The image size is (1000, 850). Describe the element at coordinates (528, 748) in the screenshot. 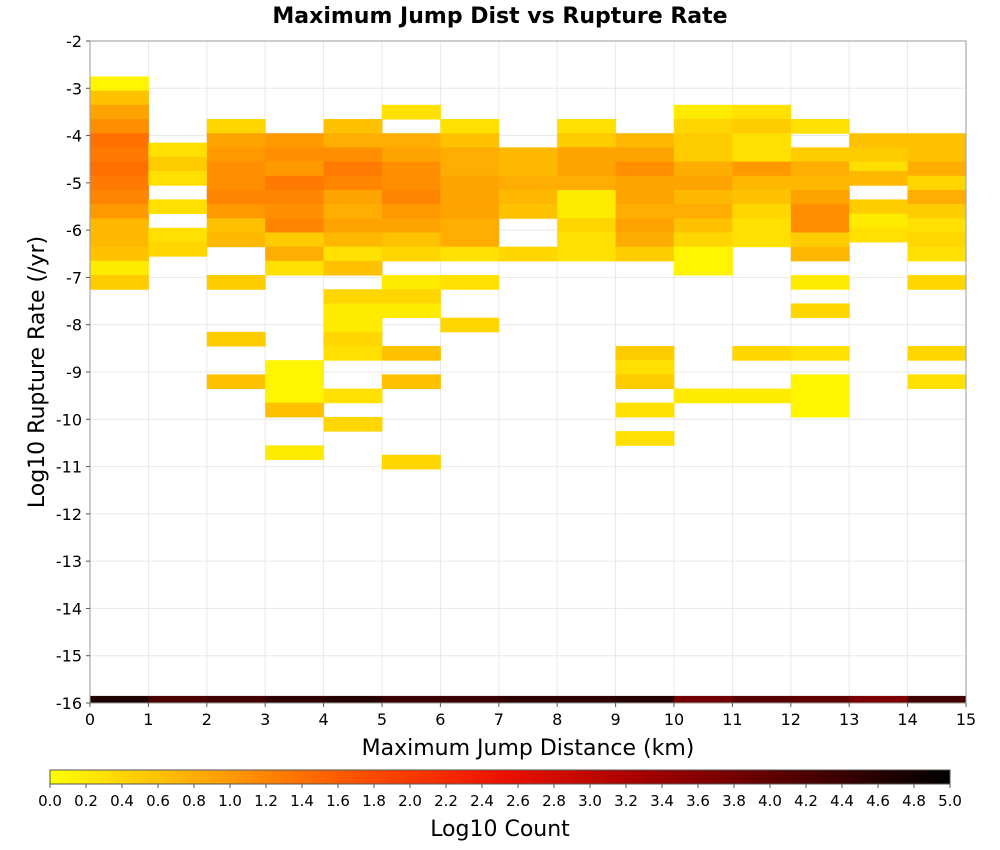

I see `x-axis-title: Maximum Jump Distance (km)` at that location.